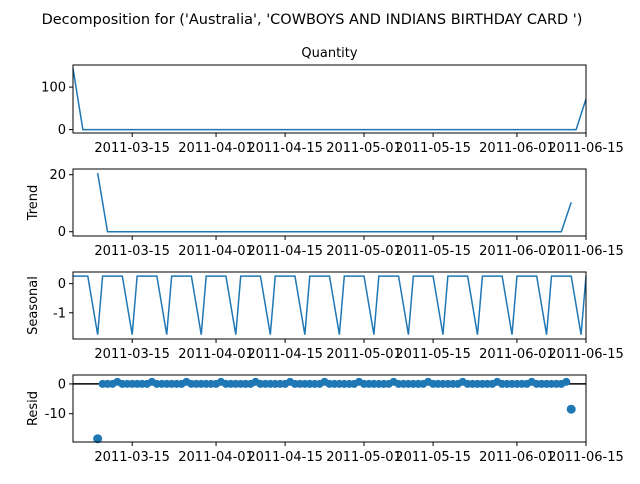 The height and width of the screenshot is (484, 640). I want to click on trend-series-line, so click(334, 202).